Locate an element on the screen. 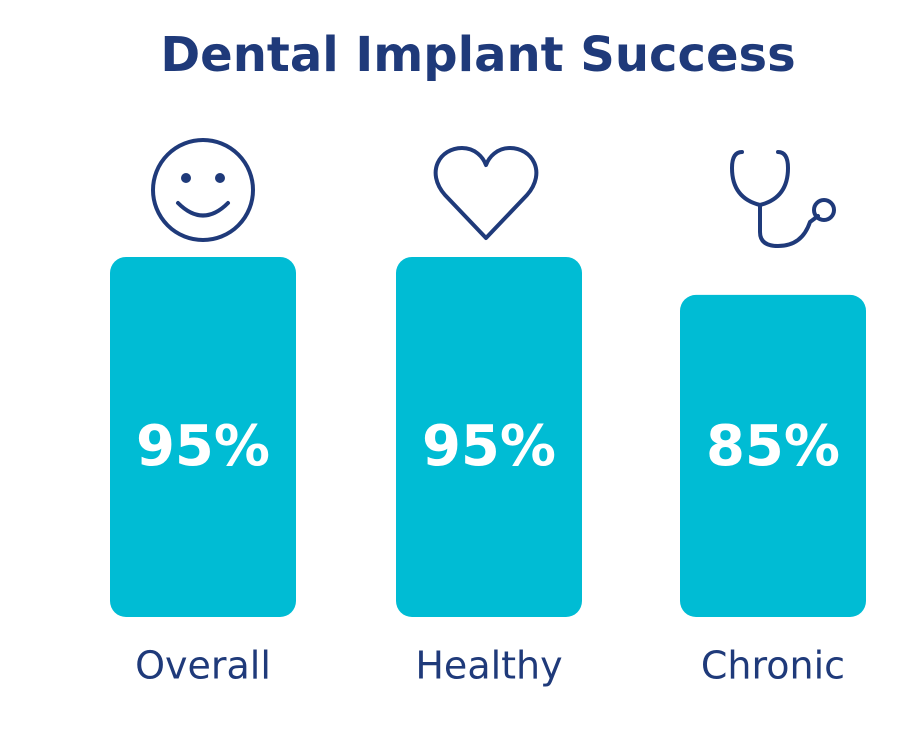 This screenshot has width=923, height=748. category-label: Chronic is located at coordinates (773, 666).